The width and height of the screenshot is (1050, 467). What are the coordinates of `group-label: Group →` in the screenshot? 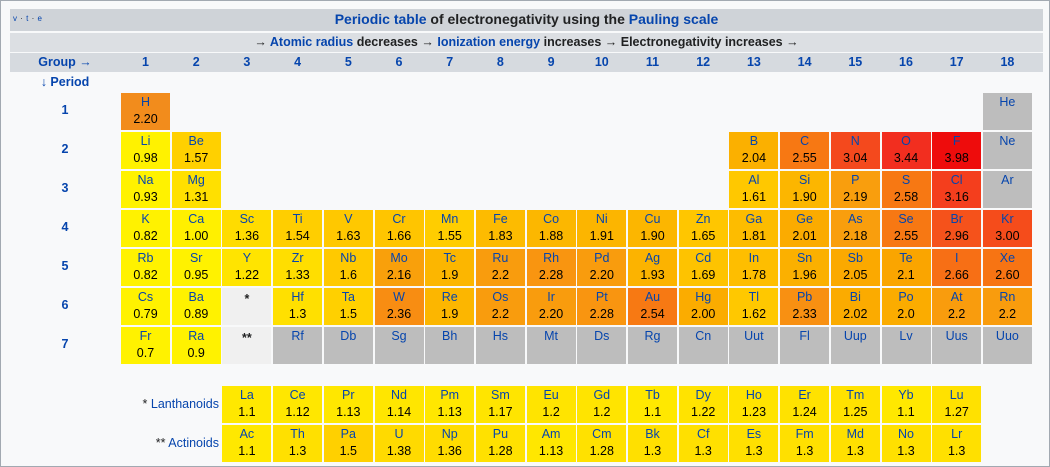 It's located at (65, 62).